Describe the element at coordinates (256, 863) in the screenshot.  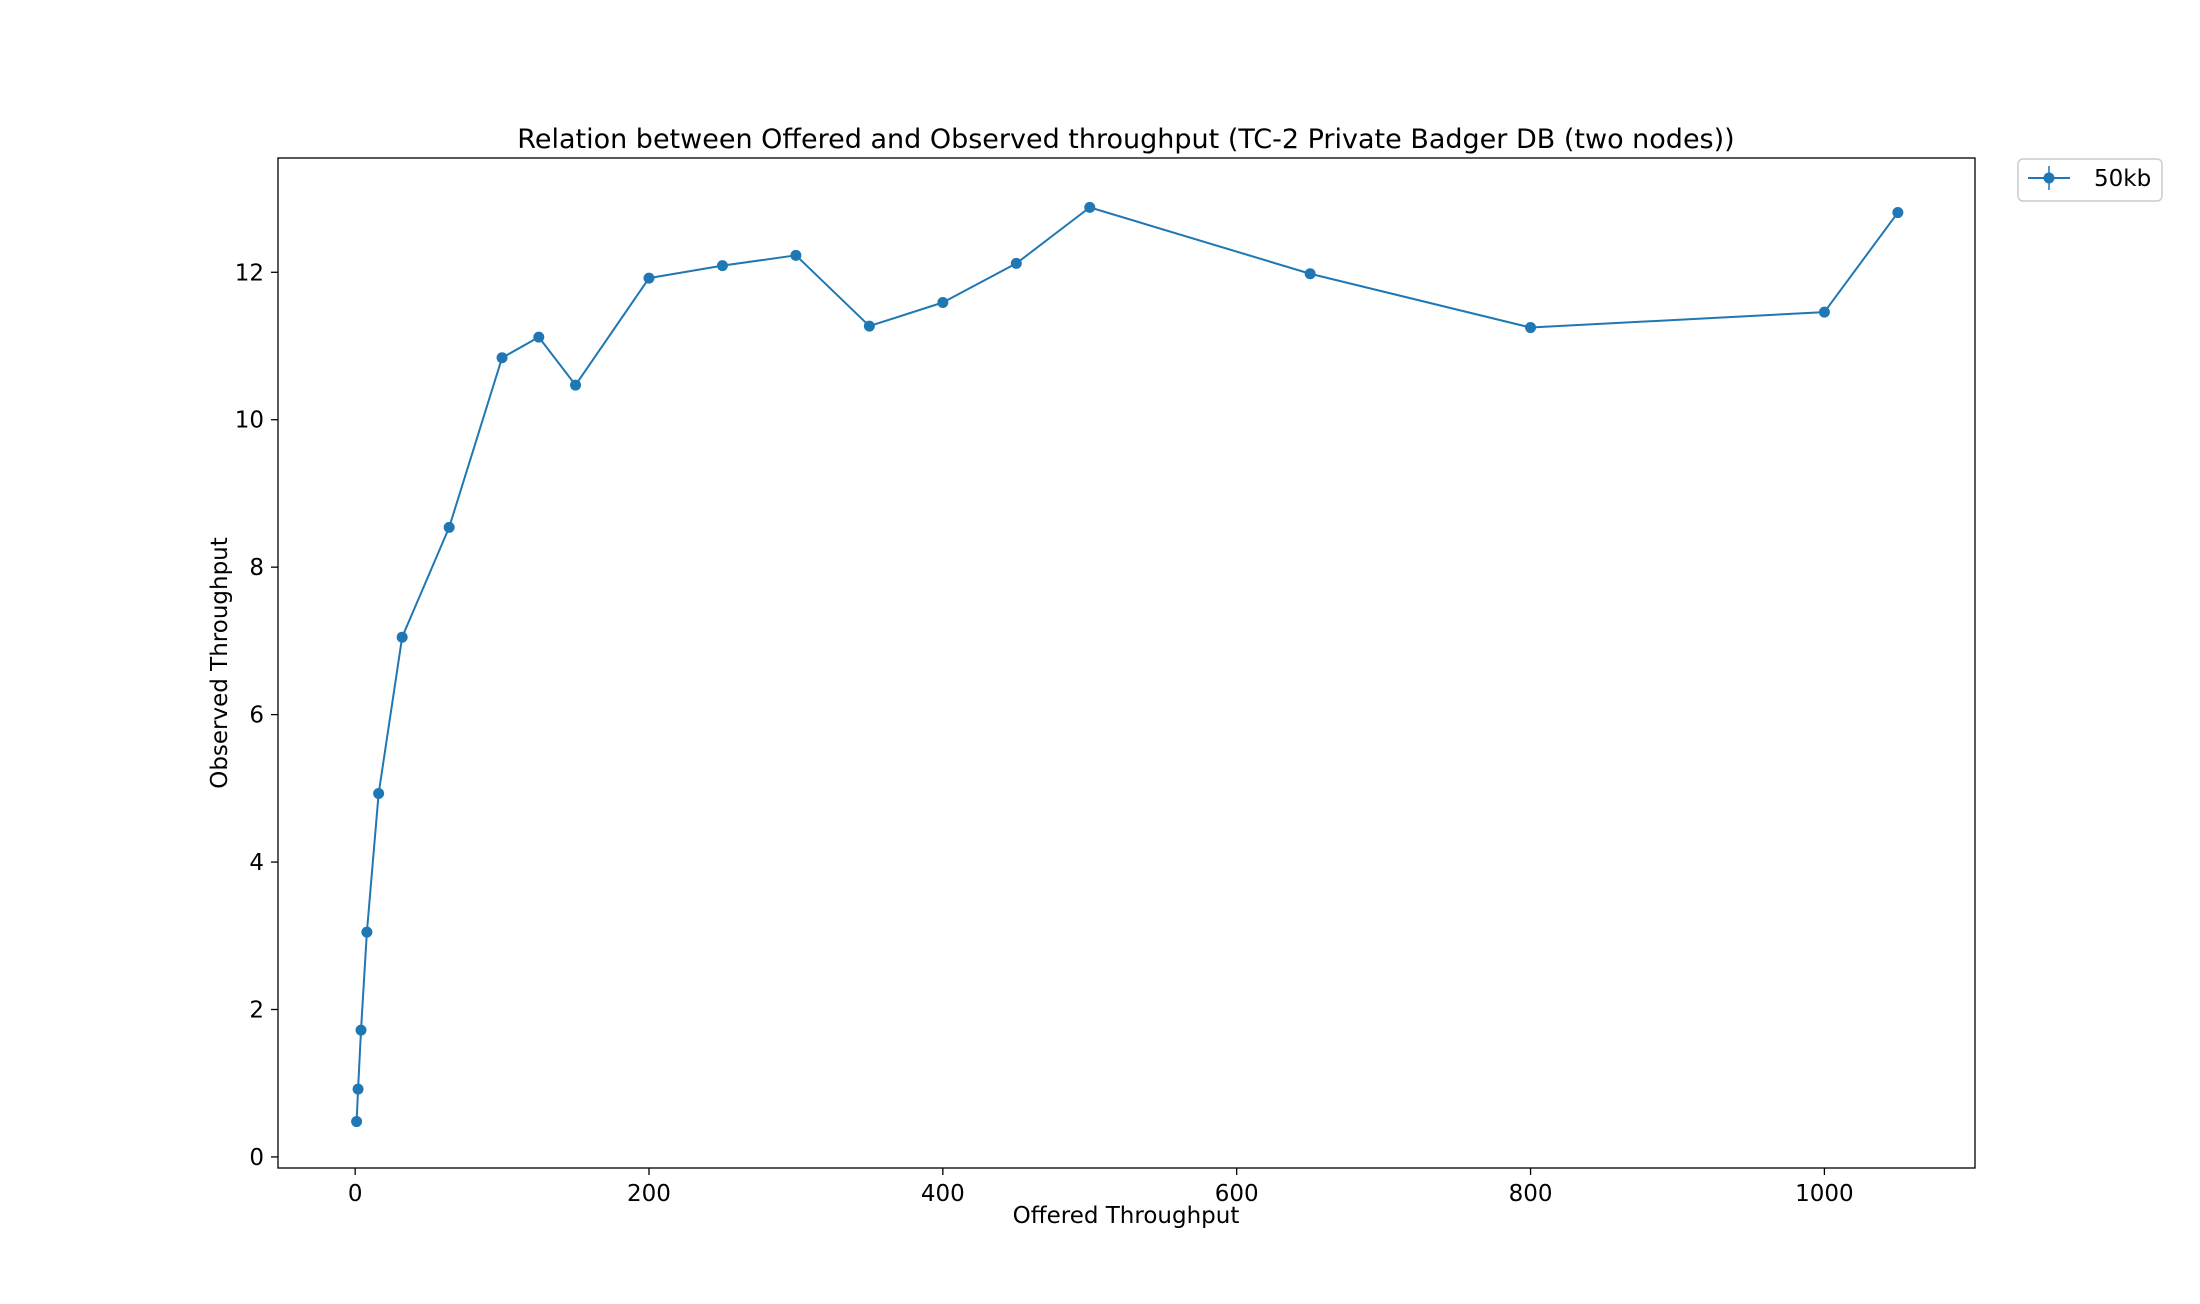
I see `y-tick-label: 4` at that location.